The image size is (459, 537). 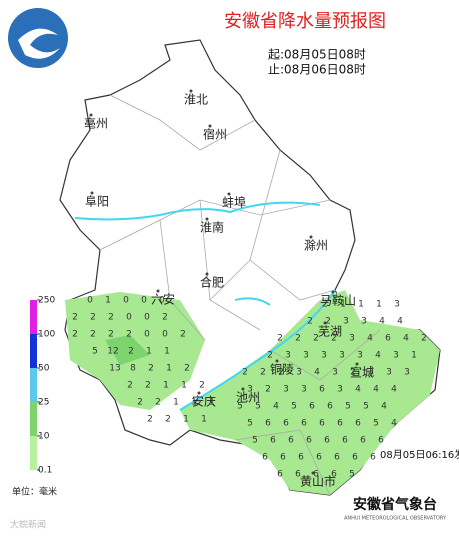 I want to click on start-time: 起:08月05日08时, so click(x=317, y=55).